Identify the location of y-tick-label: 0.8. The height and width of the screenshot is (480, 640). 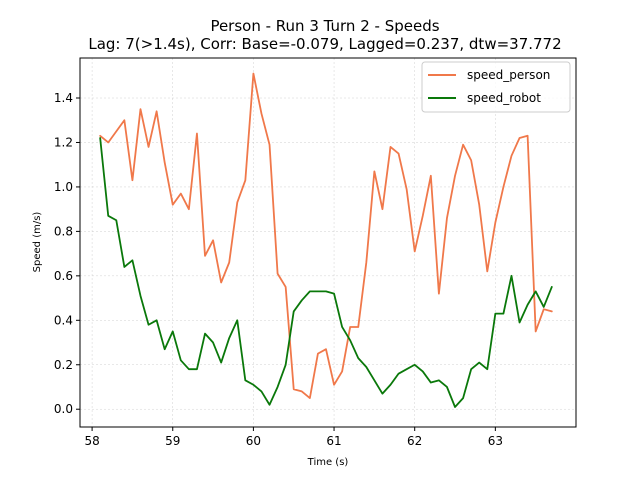
(63, 231).